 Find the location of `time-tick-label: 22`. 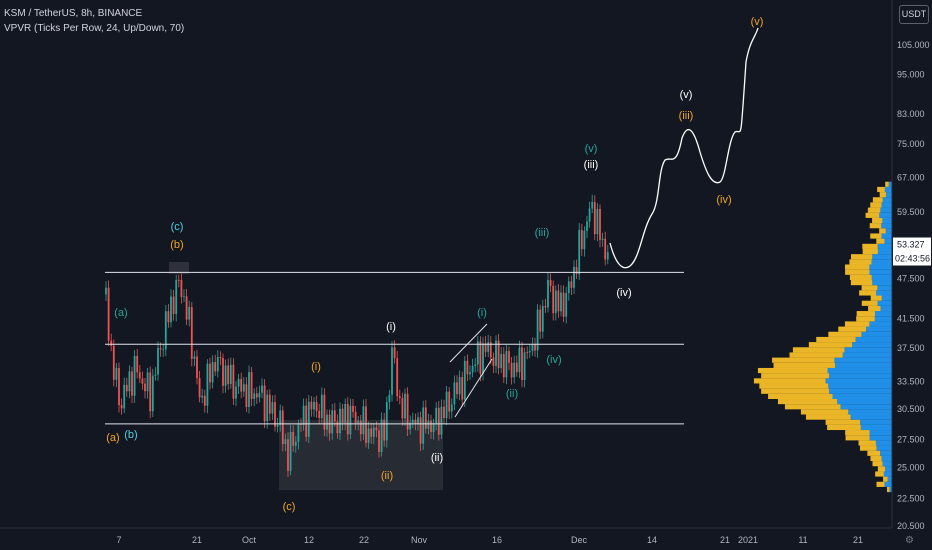

time-tick-label: 22 is located at coordinates (364, 540).